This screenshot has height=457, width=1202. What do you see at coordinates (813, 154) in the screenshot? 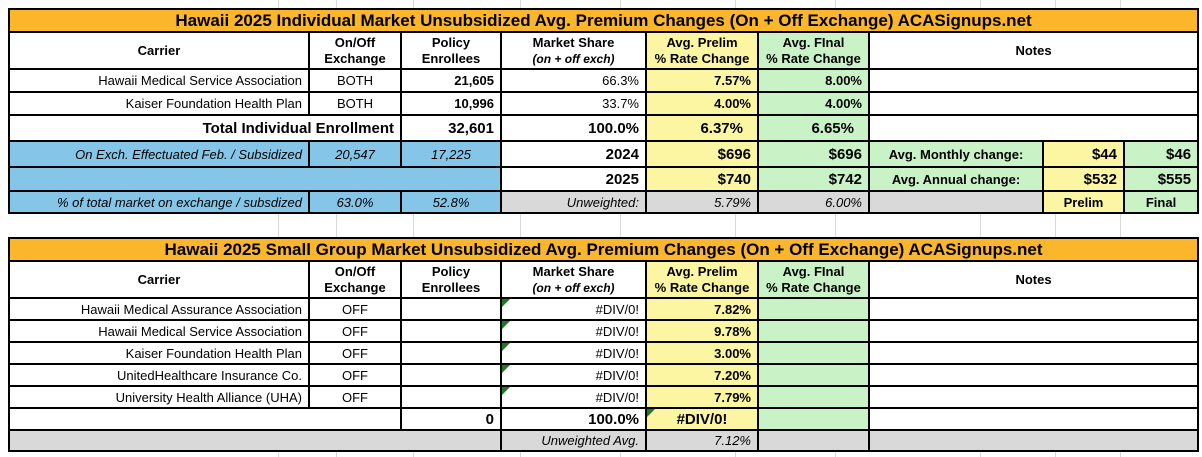
I see `cell-final-premium: $696` at bounding box center [813, 154].